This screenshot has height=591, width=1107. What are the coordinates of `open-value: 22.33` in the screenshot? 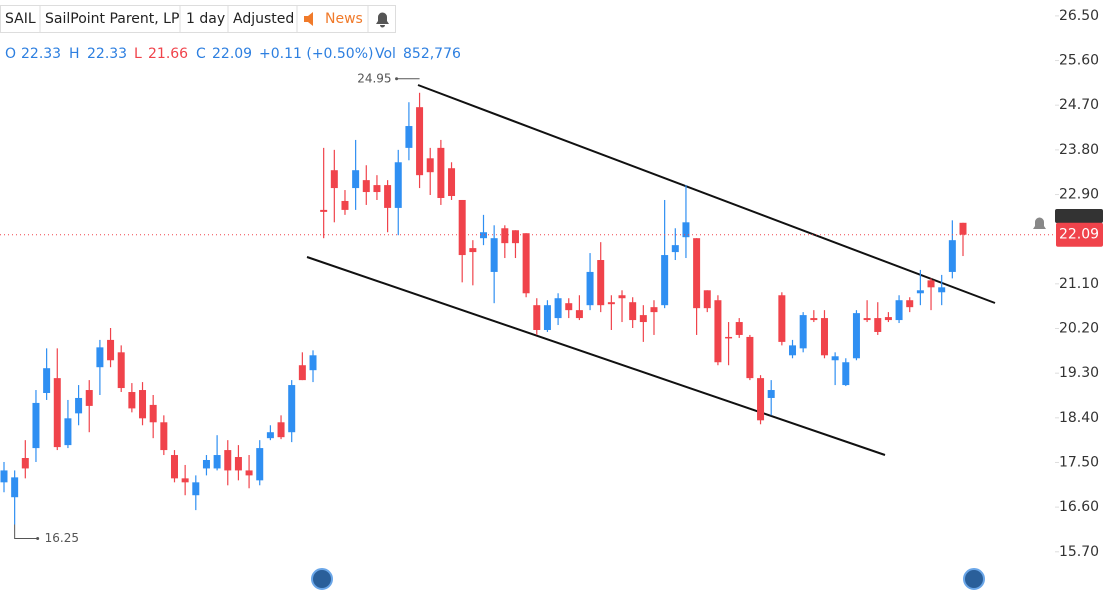 It's located at (41, 54).